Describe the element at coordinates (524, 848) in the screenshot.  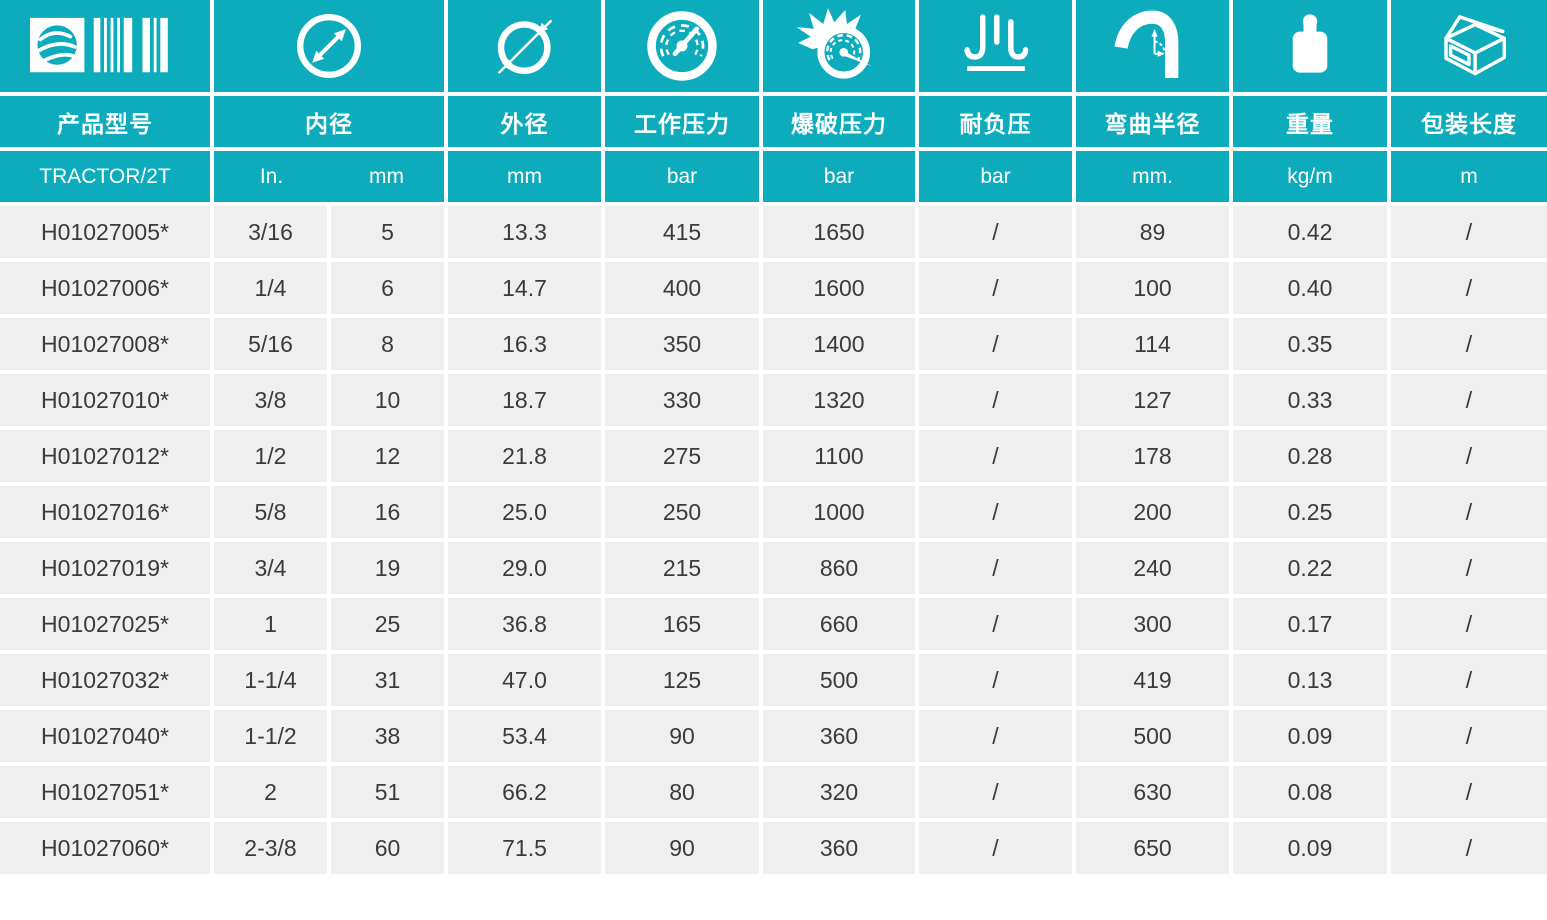
I see `cell-outer-mm: 71.5` at that location.